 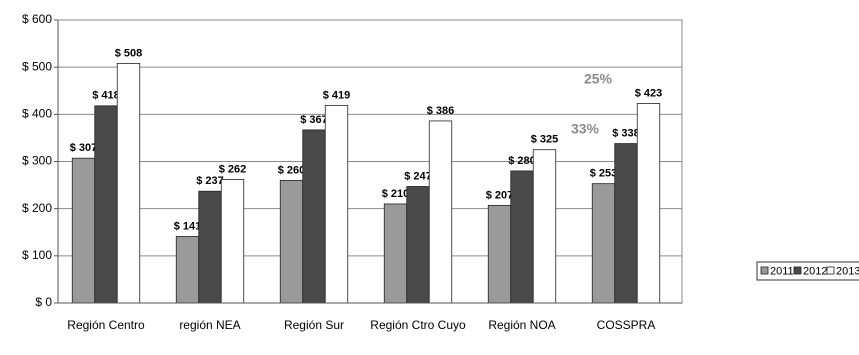 What do you see at coordinates (106, 325) in the screenshot?
I see `x-tick-label: Región Centro` at bounding box center [106, 325].